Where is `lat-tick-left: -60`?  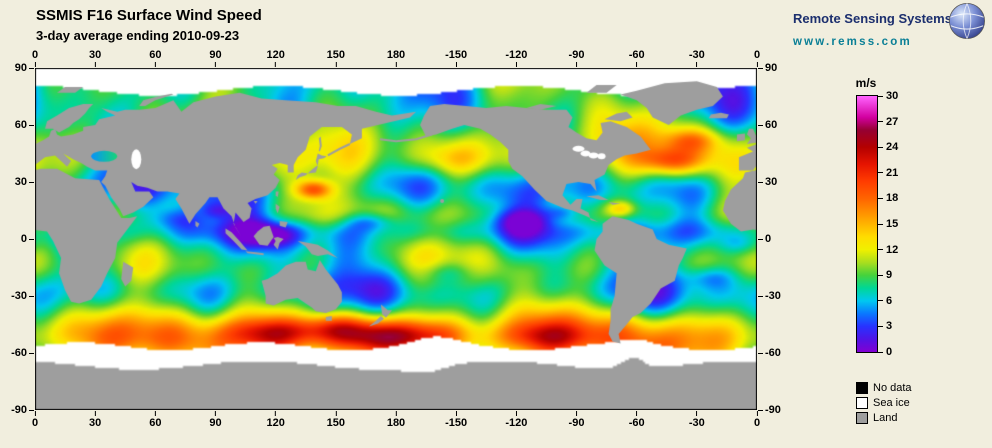
lat-tick-left: -60 is located at coordinates (22, 353).